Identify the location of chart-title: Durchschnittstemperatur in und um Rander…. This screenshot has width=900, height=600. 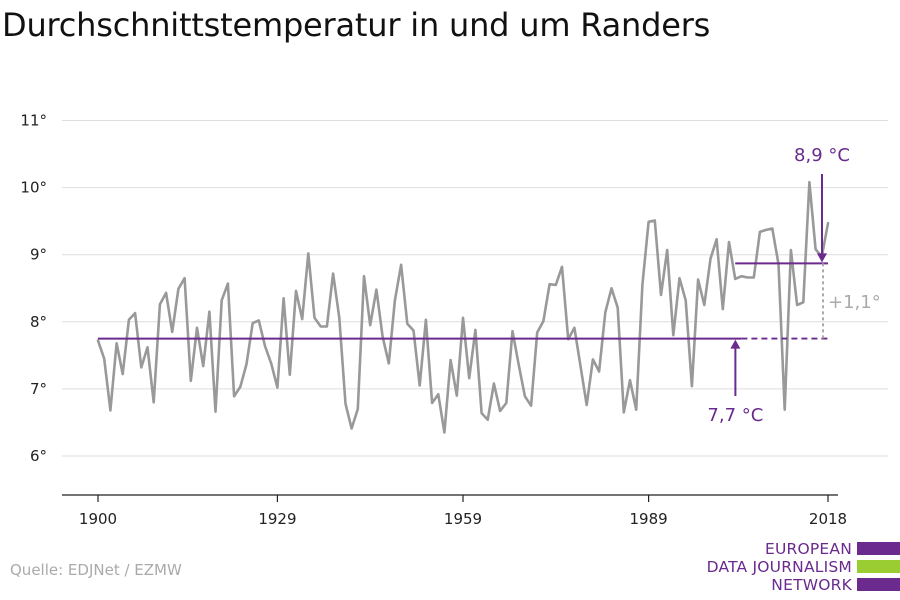
(356, 25).